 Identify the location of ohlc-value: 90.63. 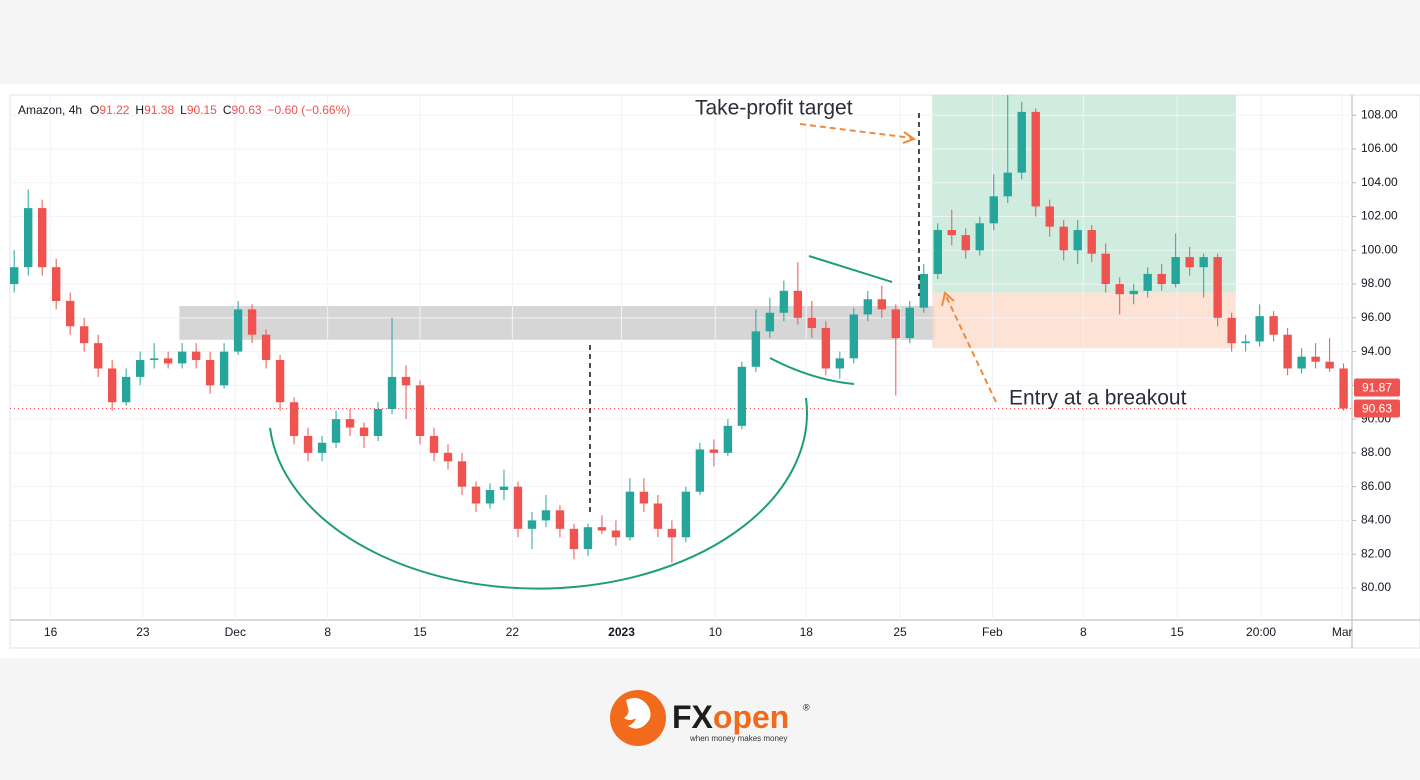
(247, 110).